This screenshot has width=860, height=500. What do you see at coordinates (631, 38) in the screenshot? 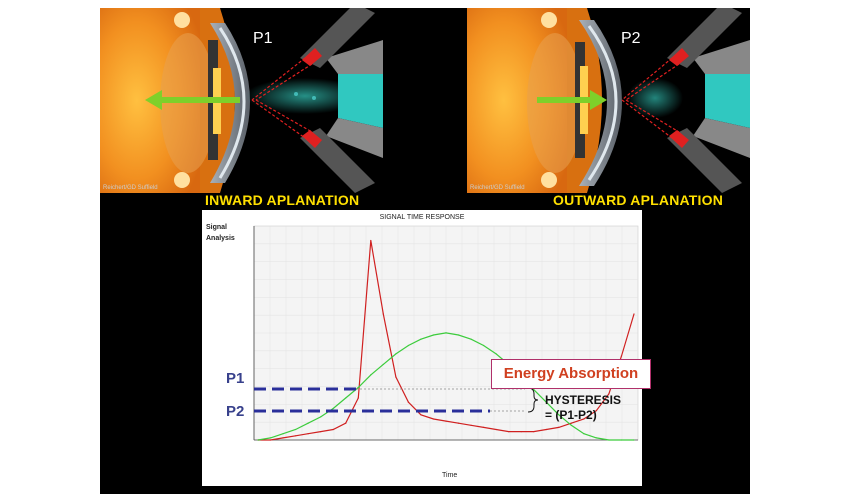
I see `panel-label-p2: P2` at bounding box center [631, 38].